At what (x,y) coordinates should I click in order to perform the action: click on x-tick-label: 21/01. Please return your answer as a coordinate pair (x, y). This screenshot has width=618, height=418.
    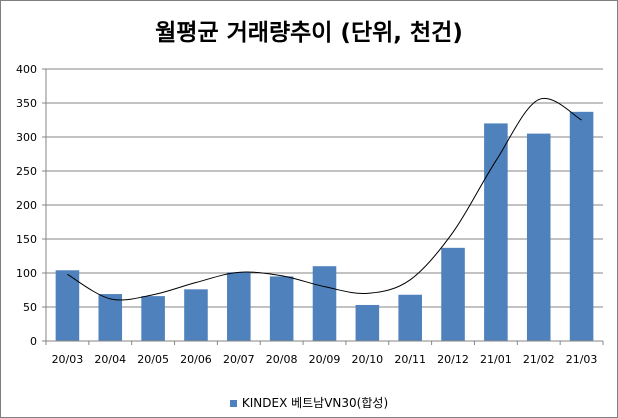
    Looking at the image, I should click on (496, 359).